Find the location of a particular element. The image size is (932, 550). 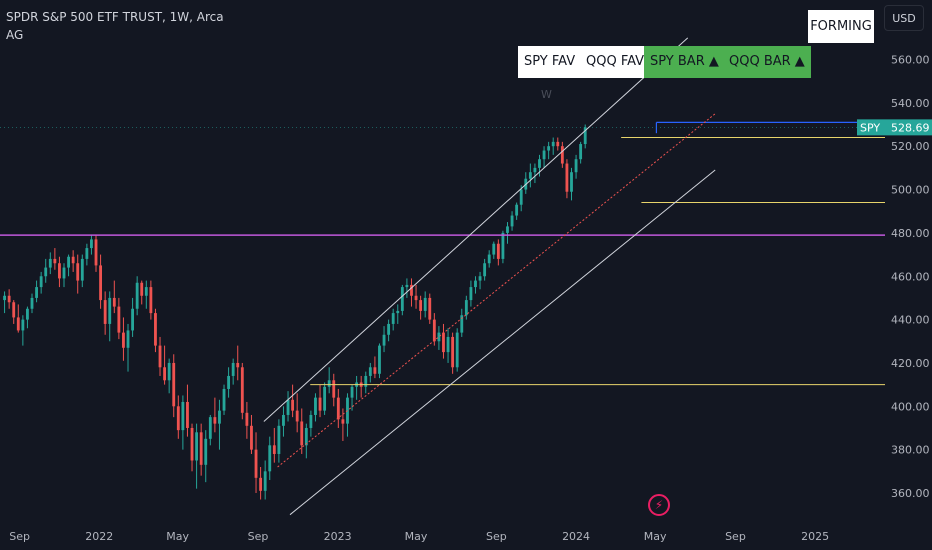

qqq-fav-button: QQQ FAV is located at coordinates (615, 62).